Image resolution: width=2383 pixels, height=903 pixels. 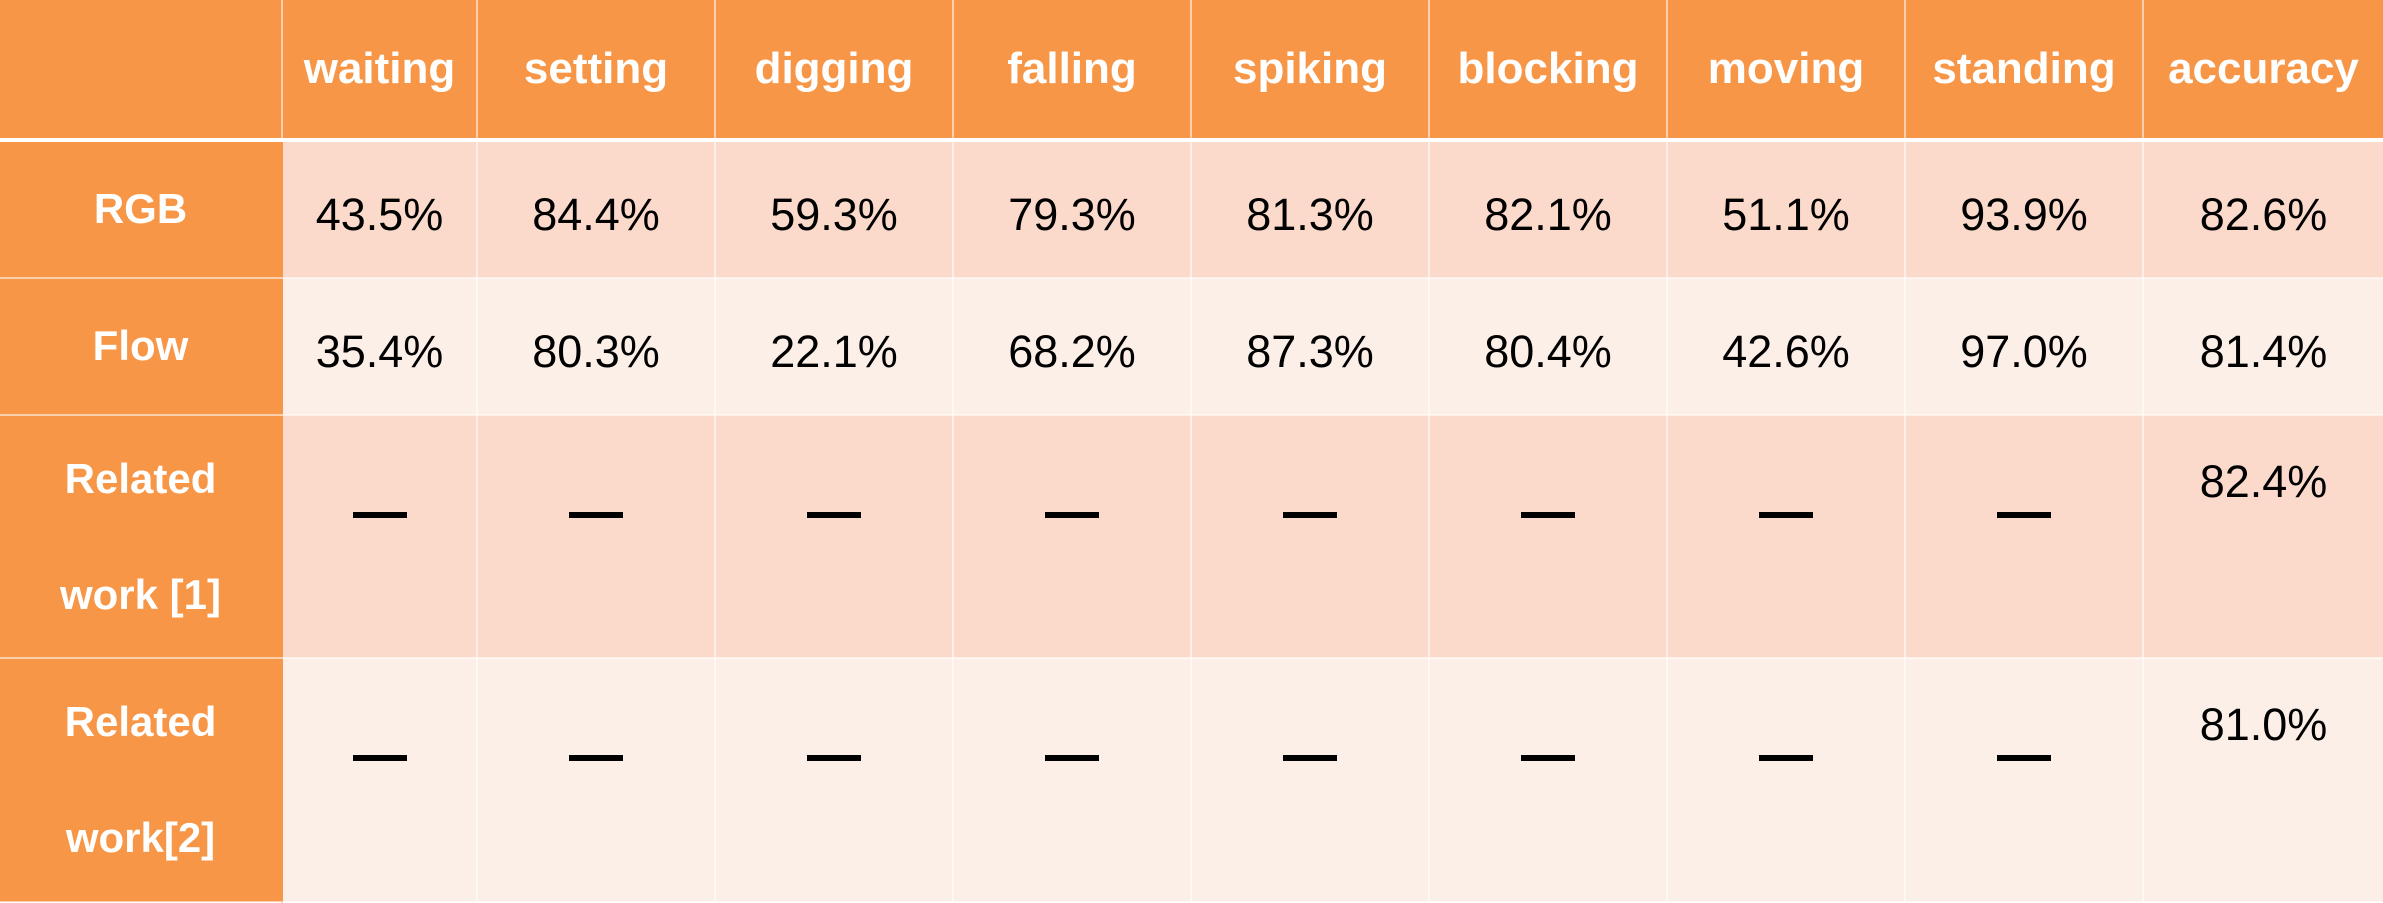 I want to click on table-cell: 82.1%, so click(x=1548, y=209).